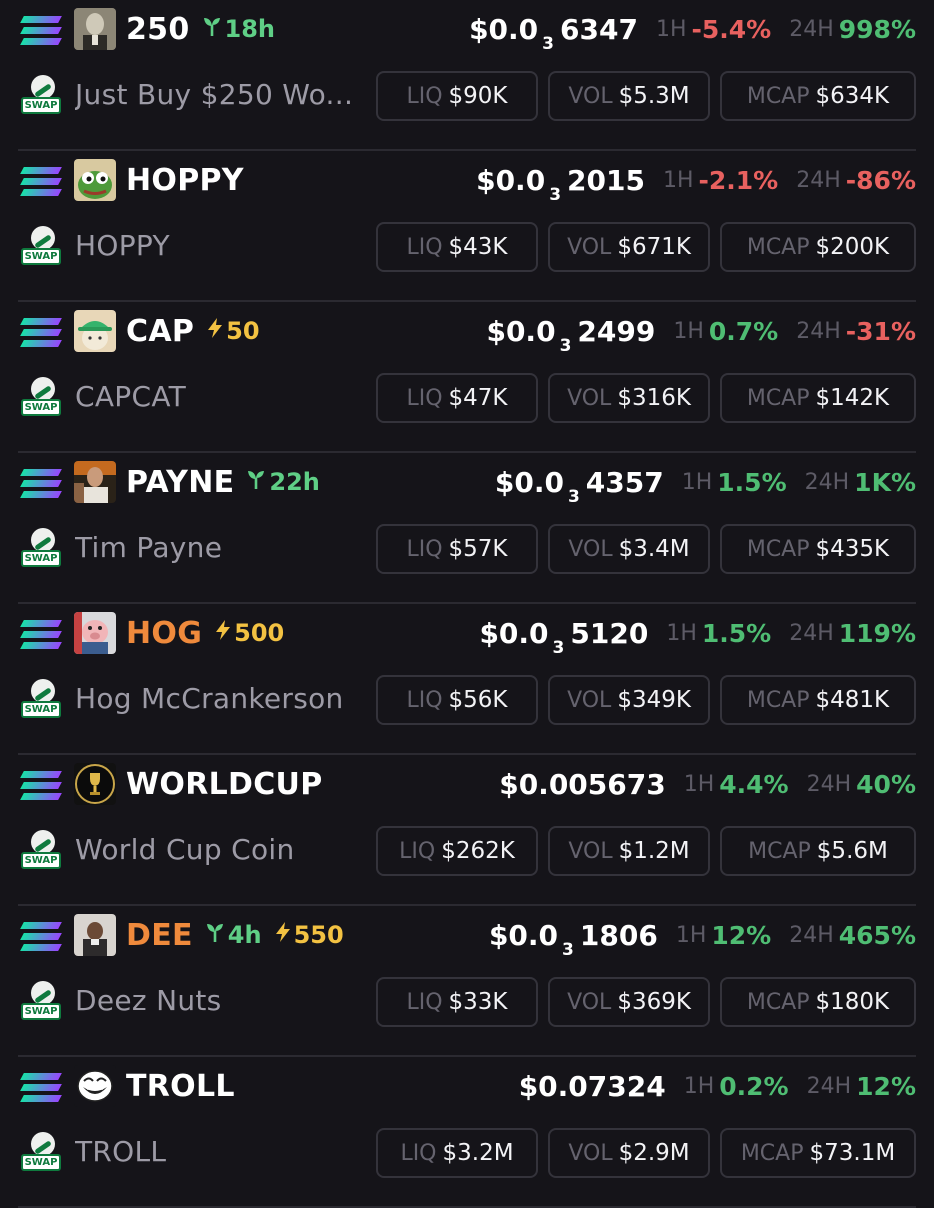 Image resolution: width=934 pixels, height=1208 pixels. I want to click on troll-face-icon, so click(95, 1086).